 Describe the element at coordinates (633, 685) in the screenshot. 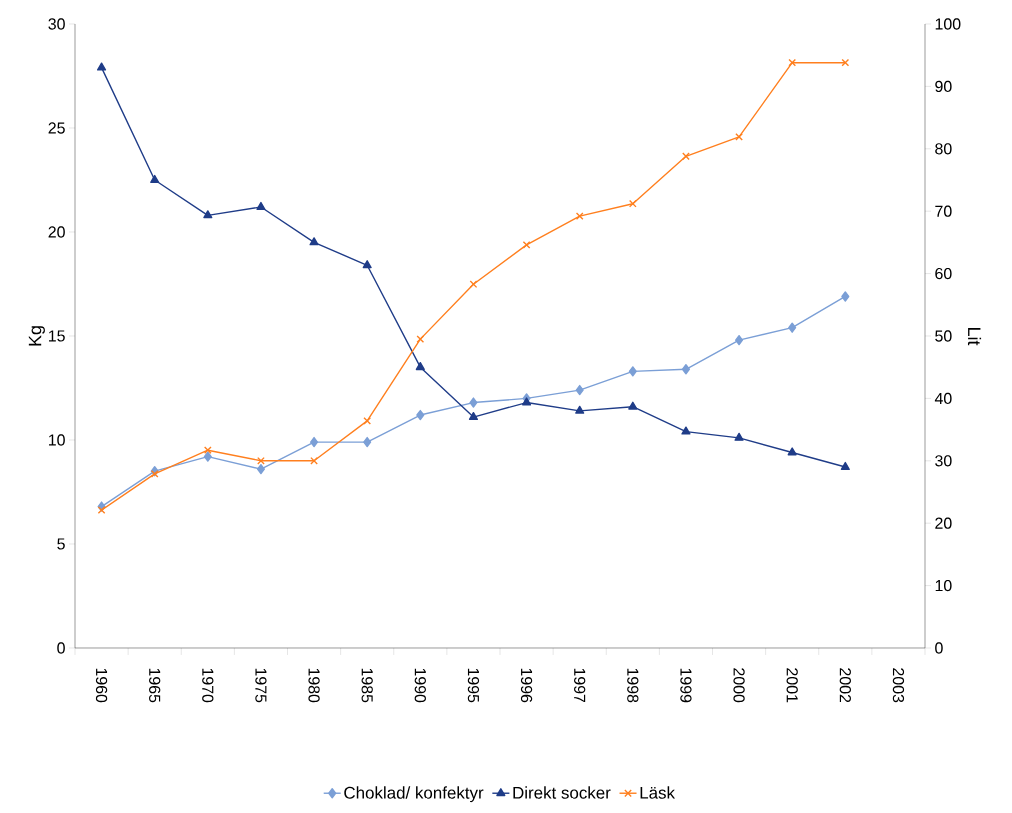

I see `x-tick-label: 1998` at that location.